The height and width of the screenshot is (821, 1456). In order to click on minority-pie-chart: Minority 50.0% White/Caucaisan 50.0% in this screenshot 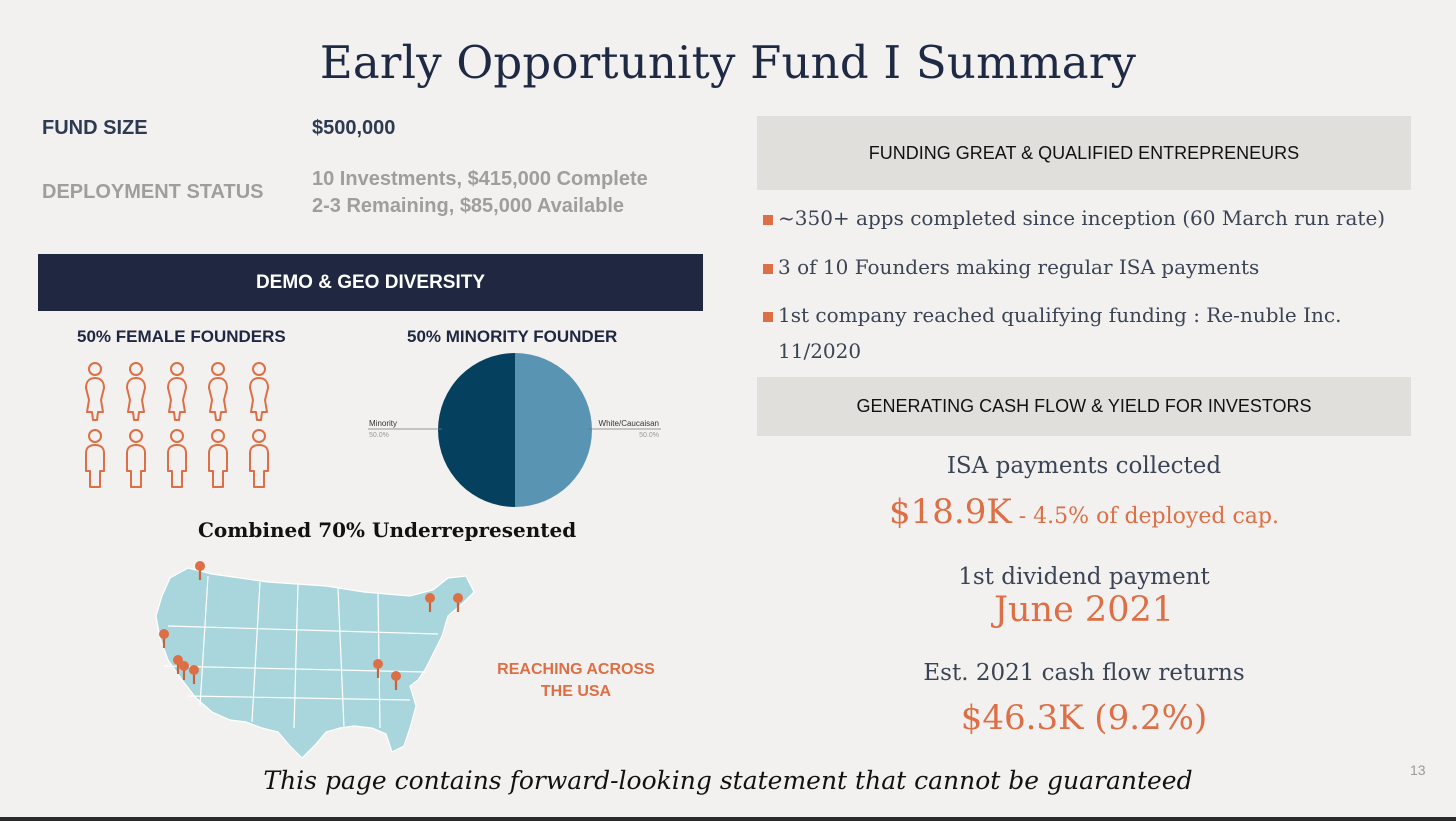, I will do `click(514, 430)`.